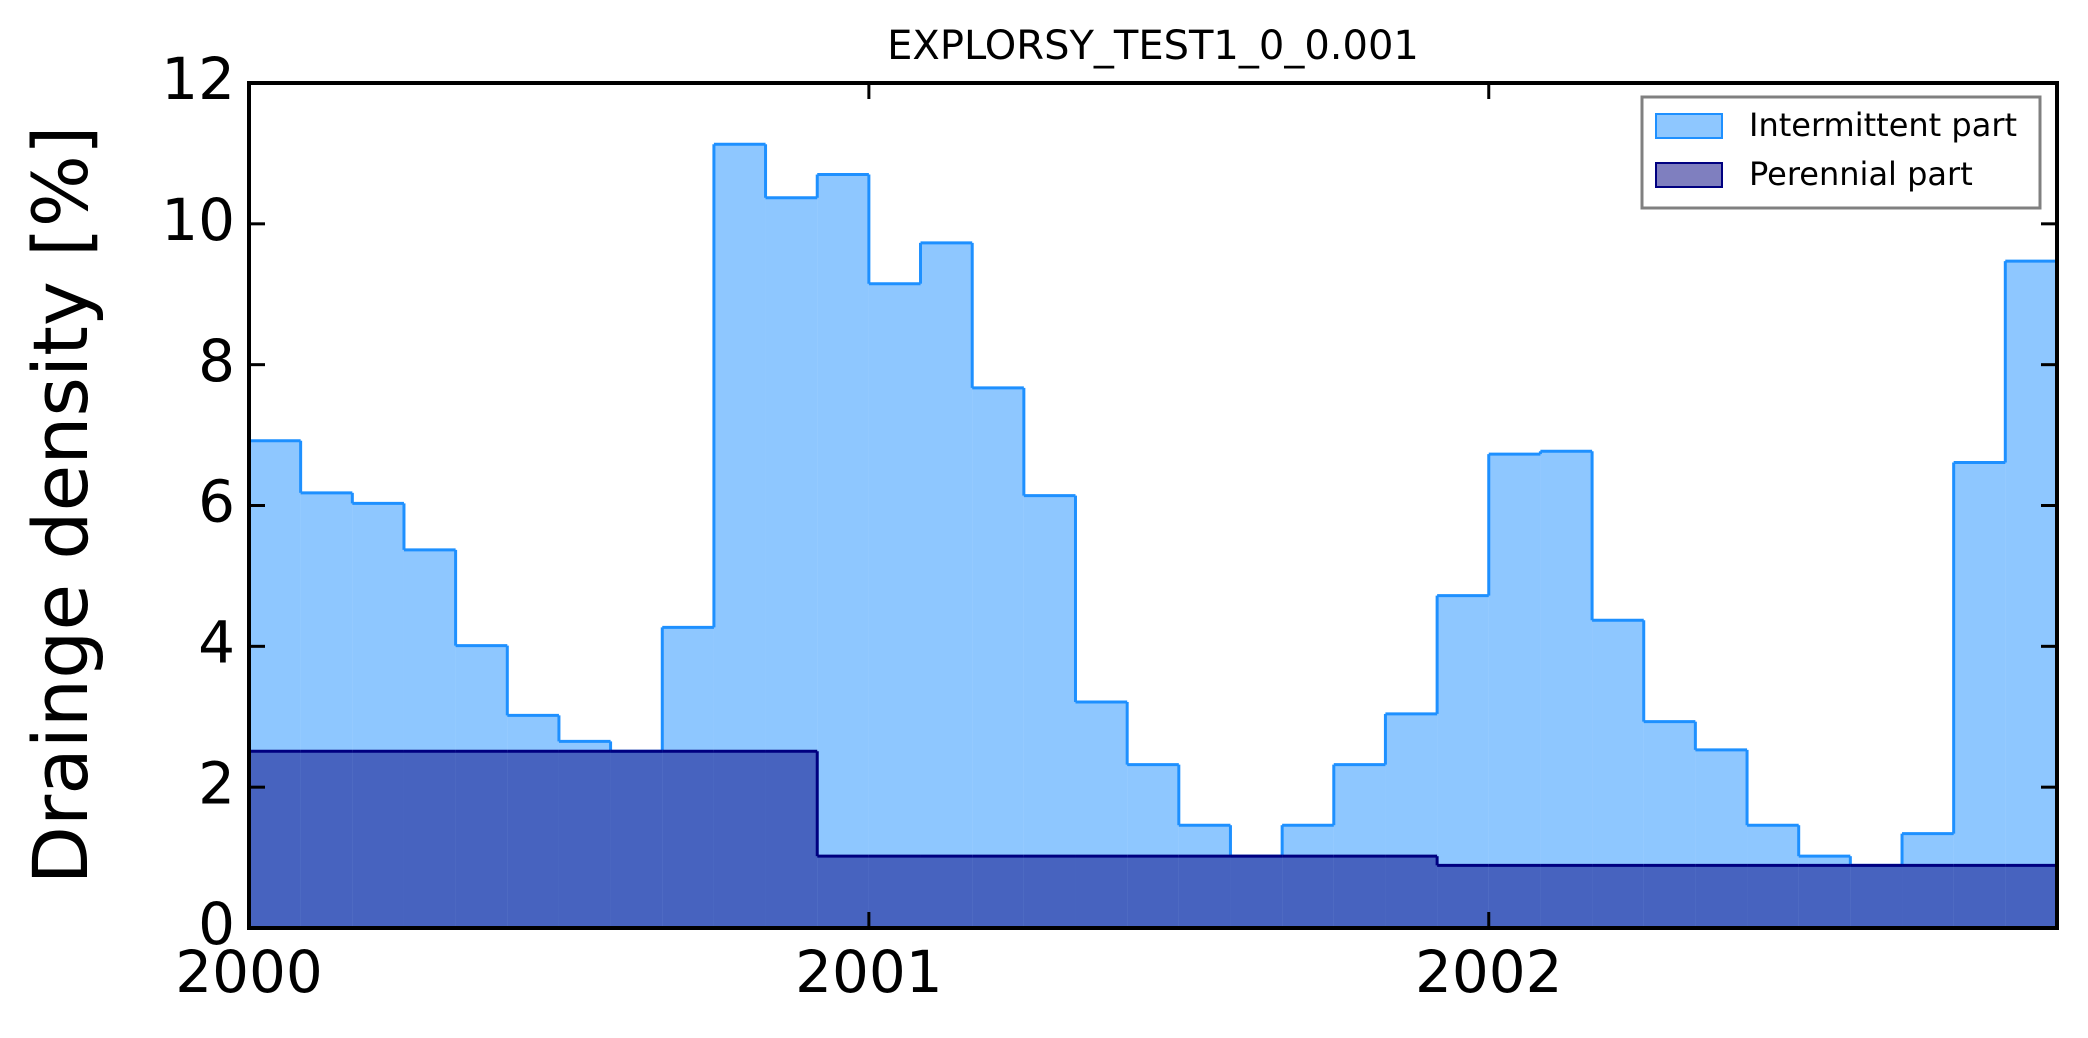 The width and height of the screenshot is (2088, 1038). Describe the element at coordinates (198, 220) in the screenshot. I see `y-tick-label: 10` at that location.